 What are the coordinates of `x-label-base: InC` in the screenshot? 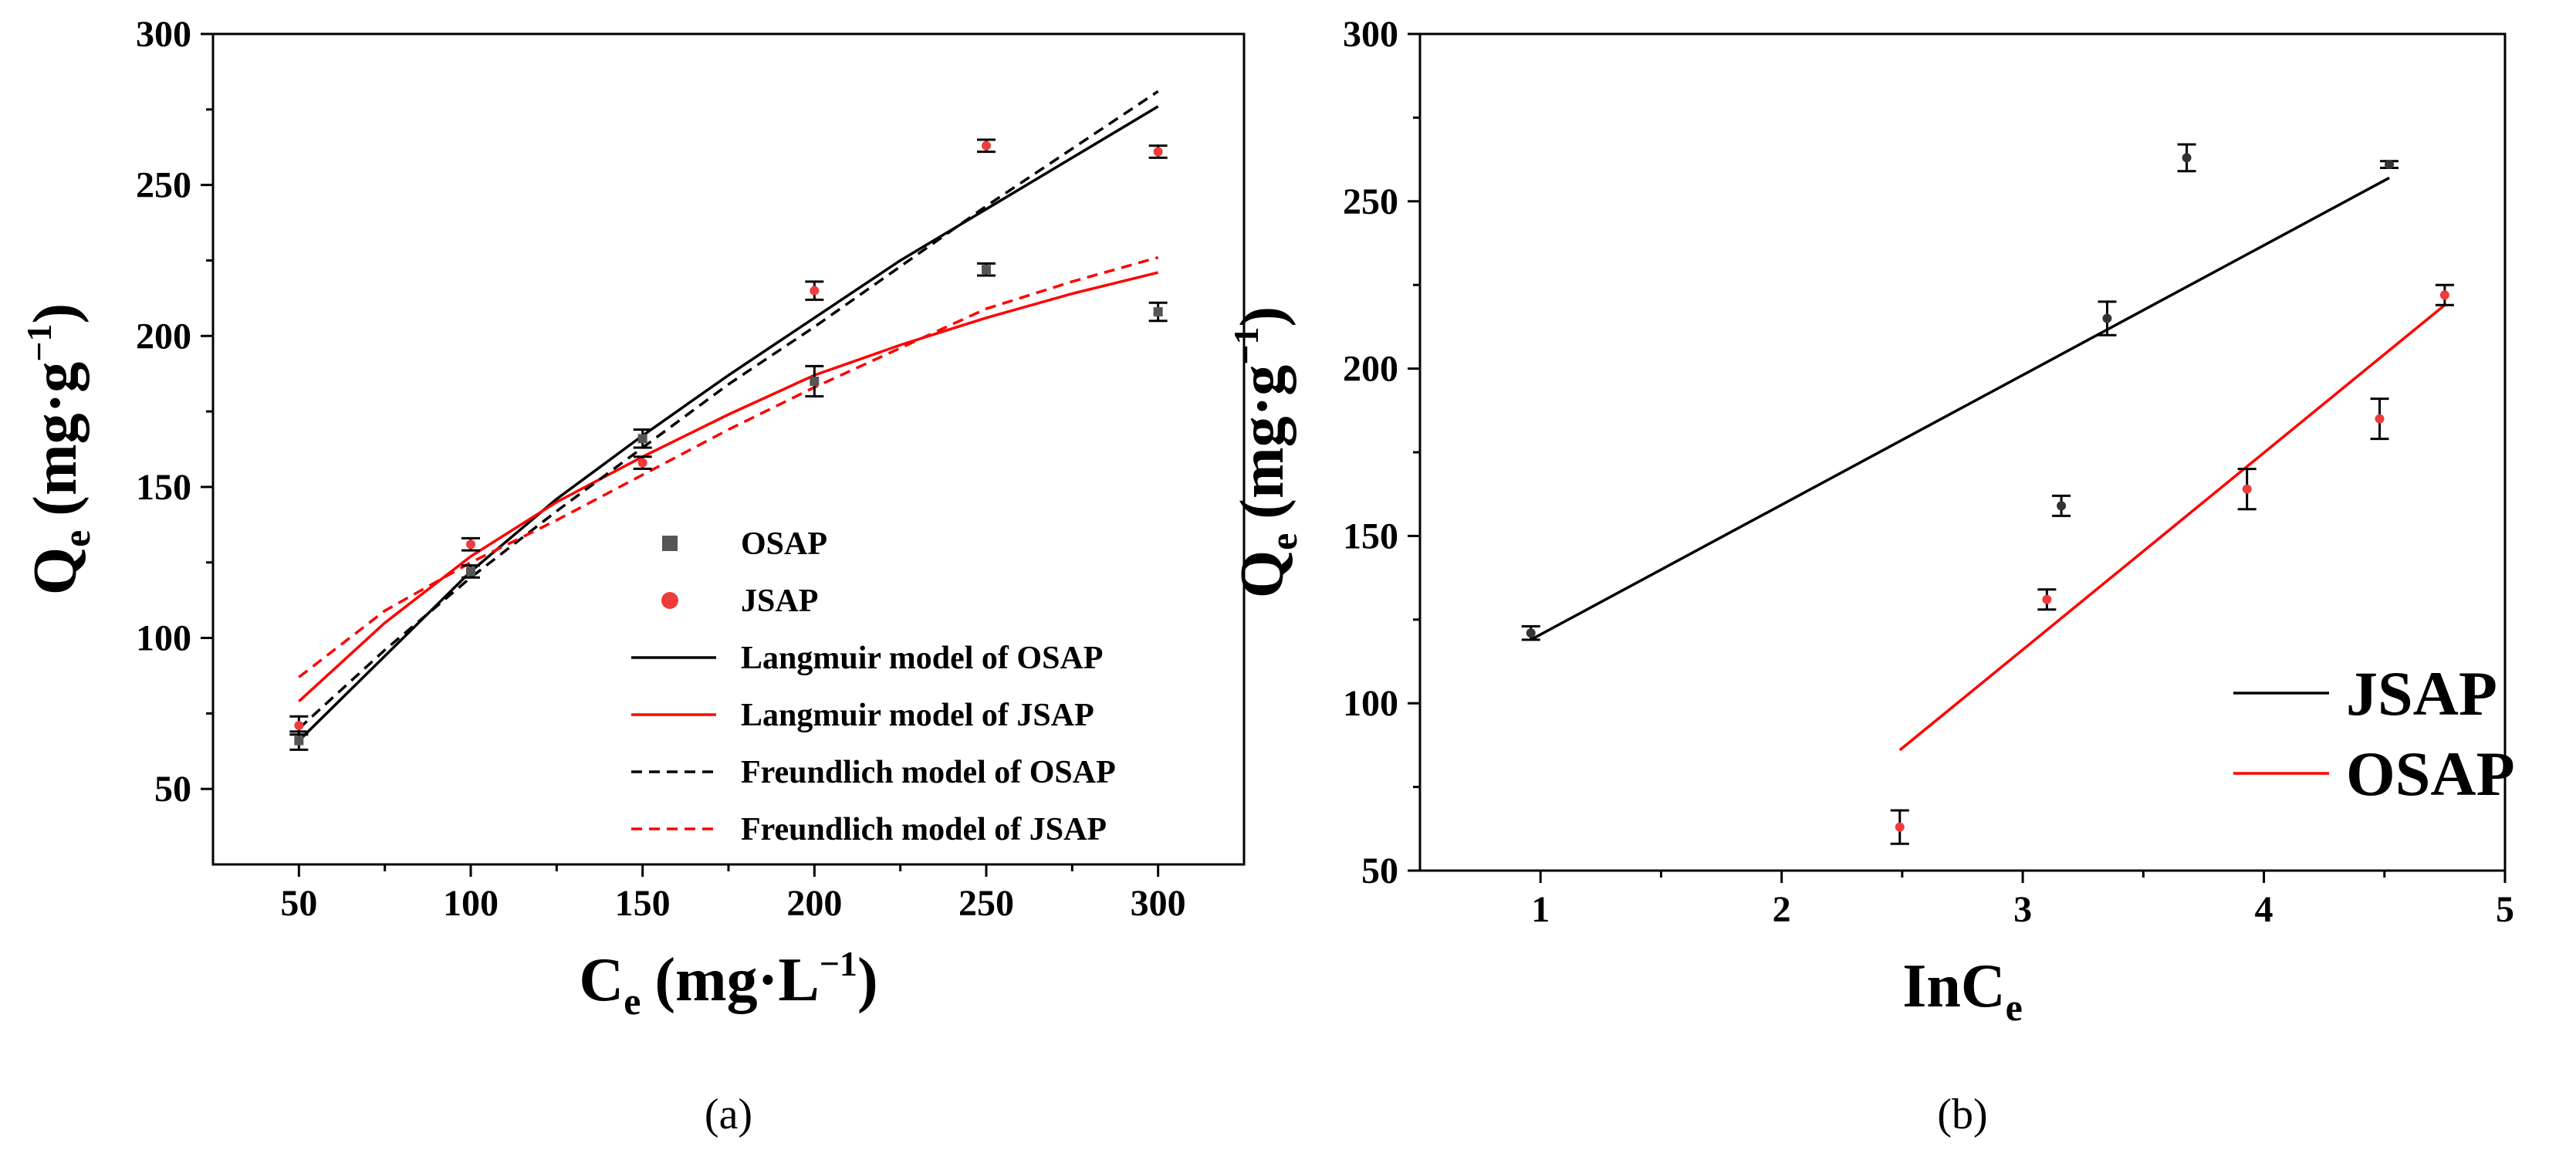 It's located at (1953, 986).